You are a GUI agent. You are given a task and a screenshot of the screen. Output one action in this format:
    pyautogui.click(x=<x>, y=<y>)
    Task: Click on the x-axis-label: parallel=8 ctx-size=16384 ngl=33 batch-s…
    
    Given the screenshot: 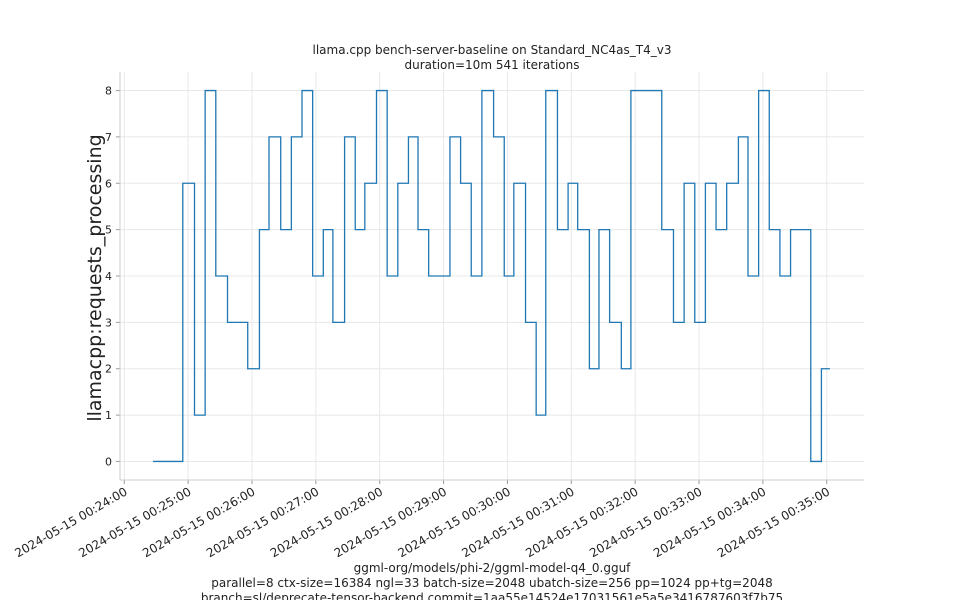 What is the action you would take?
    pyautogui.click(x=491, y=583)
    